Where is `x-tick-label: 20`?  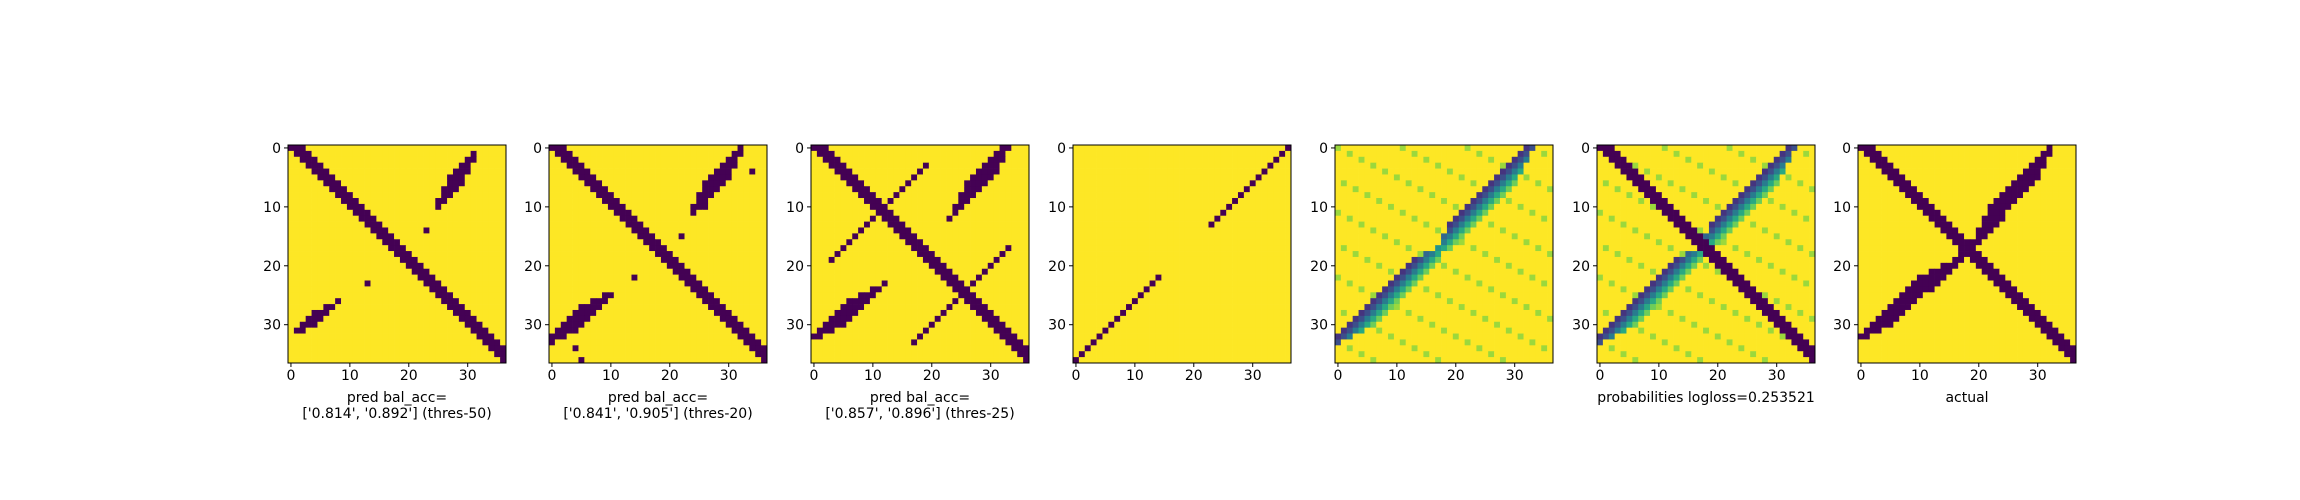 x-tick-label: 20 is located at coordinates (409, 376).